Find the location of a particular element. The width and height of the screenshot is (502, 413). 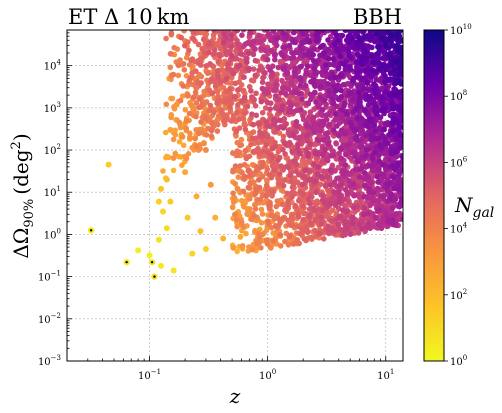

highlighted-point-marker is located at coordinates (154, 276).